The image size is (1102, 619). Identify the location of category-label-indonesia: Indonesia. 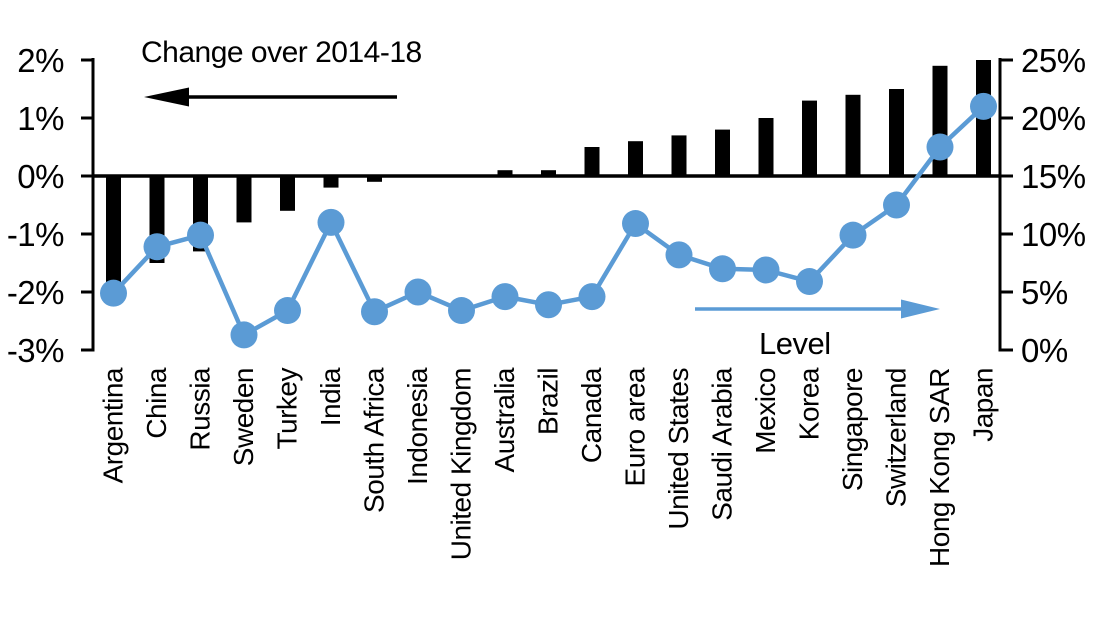
(417, 426).